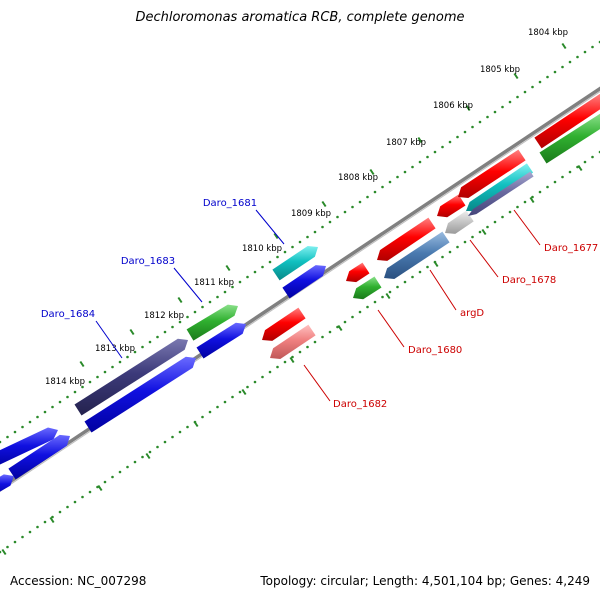 The image size is (600, 600). I want to click on ruler-tick-label: 1805 kbp, so click(500, 70).